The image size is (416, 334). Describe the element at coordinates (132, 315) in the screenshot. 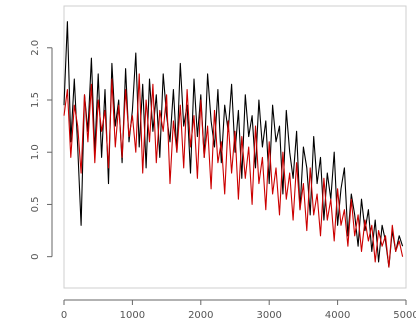

I see `x-tick-label: 1000` at that location.